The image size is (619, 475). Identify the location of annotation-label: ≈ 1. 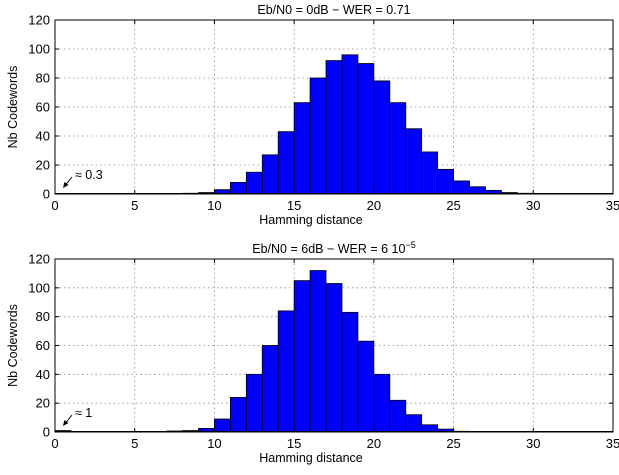
(83, 413).